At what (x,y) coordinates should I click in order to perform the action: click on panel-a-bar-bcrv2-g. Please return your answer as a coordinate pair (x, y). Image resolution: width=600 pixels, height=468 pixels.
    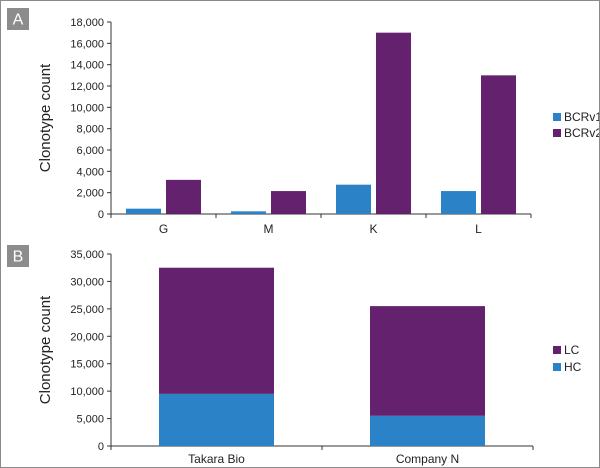
    Looking at the image, I should click on (183, 196).